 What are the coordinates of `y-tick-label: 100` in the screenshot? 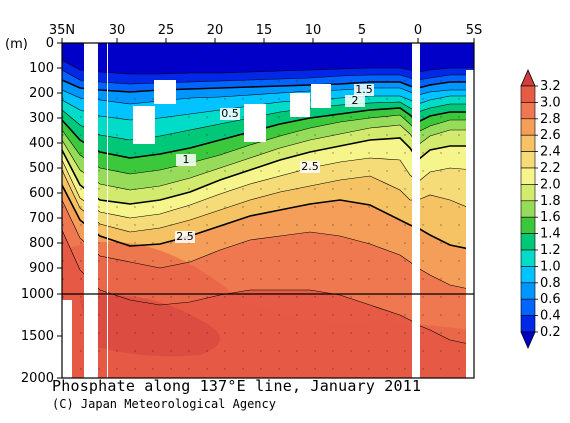 It's located at (41, 68).